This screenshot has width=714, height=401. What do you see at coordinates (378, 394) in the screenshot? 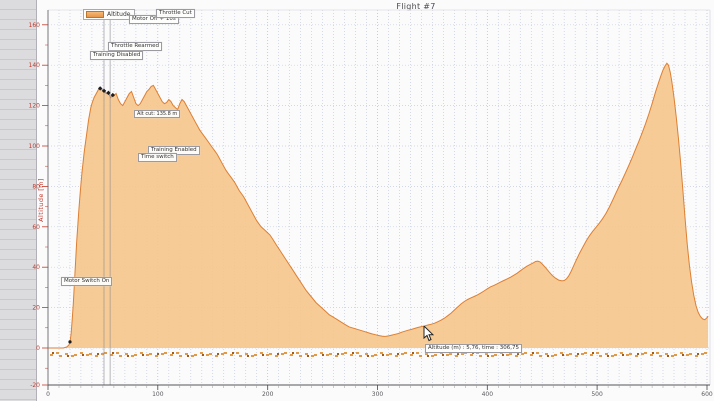
I see `svg-text: 300` at bounding box center [378, 394].